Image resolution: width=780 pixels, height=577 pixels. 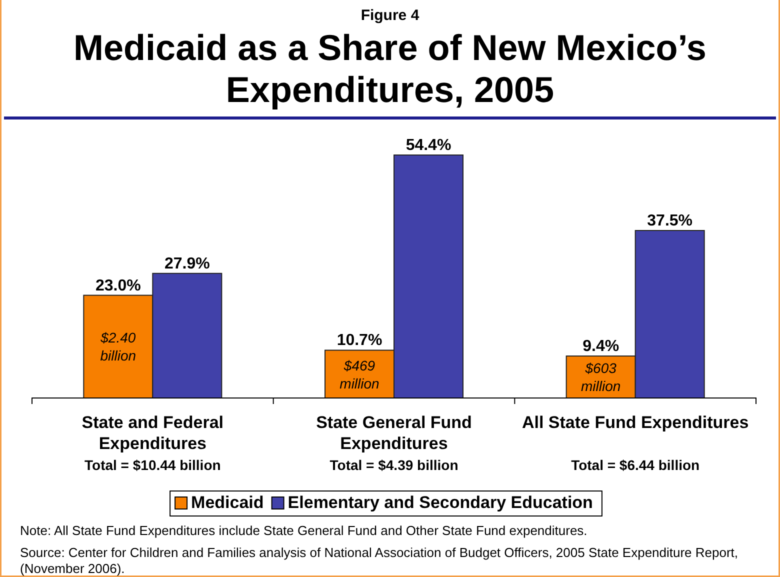 I want to click on x-tick-label: State General Fund Expenditures Total = $4.39 billion, so click(x=394, y=443).